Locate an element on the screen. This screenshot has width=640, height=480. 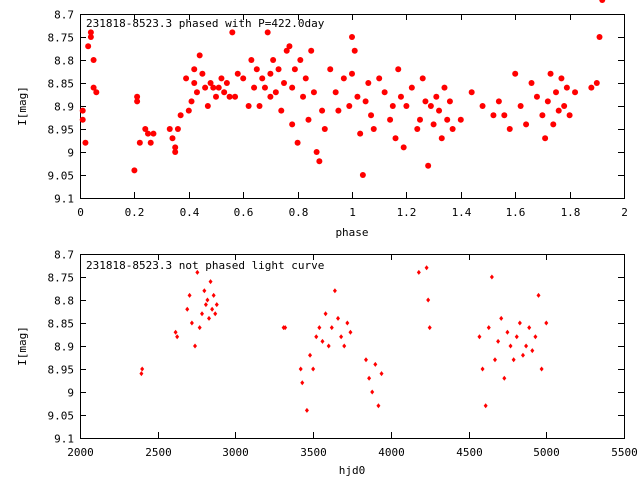
x-tick-label: 0.2 is located at coordinates (135, 212).